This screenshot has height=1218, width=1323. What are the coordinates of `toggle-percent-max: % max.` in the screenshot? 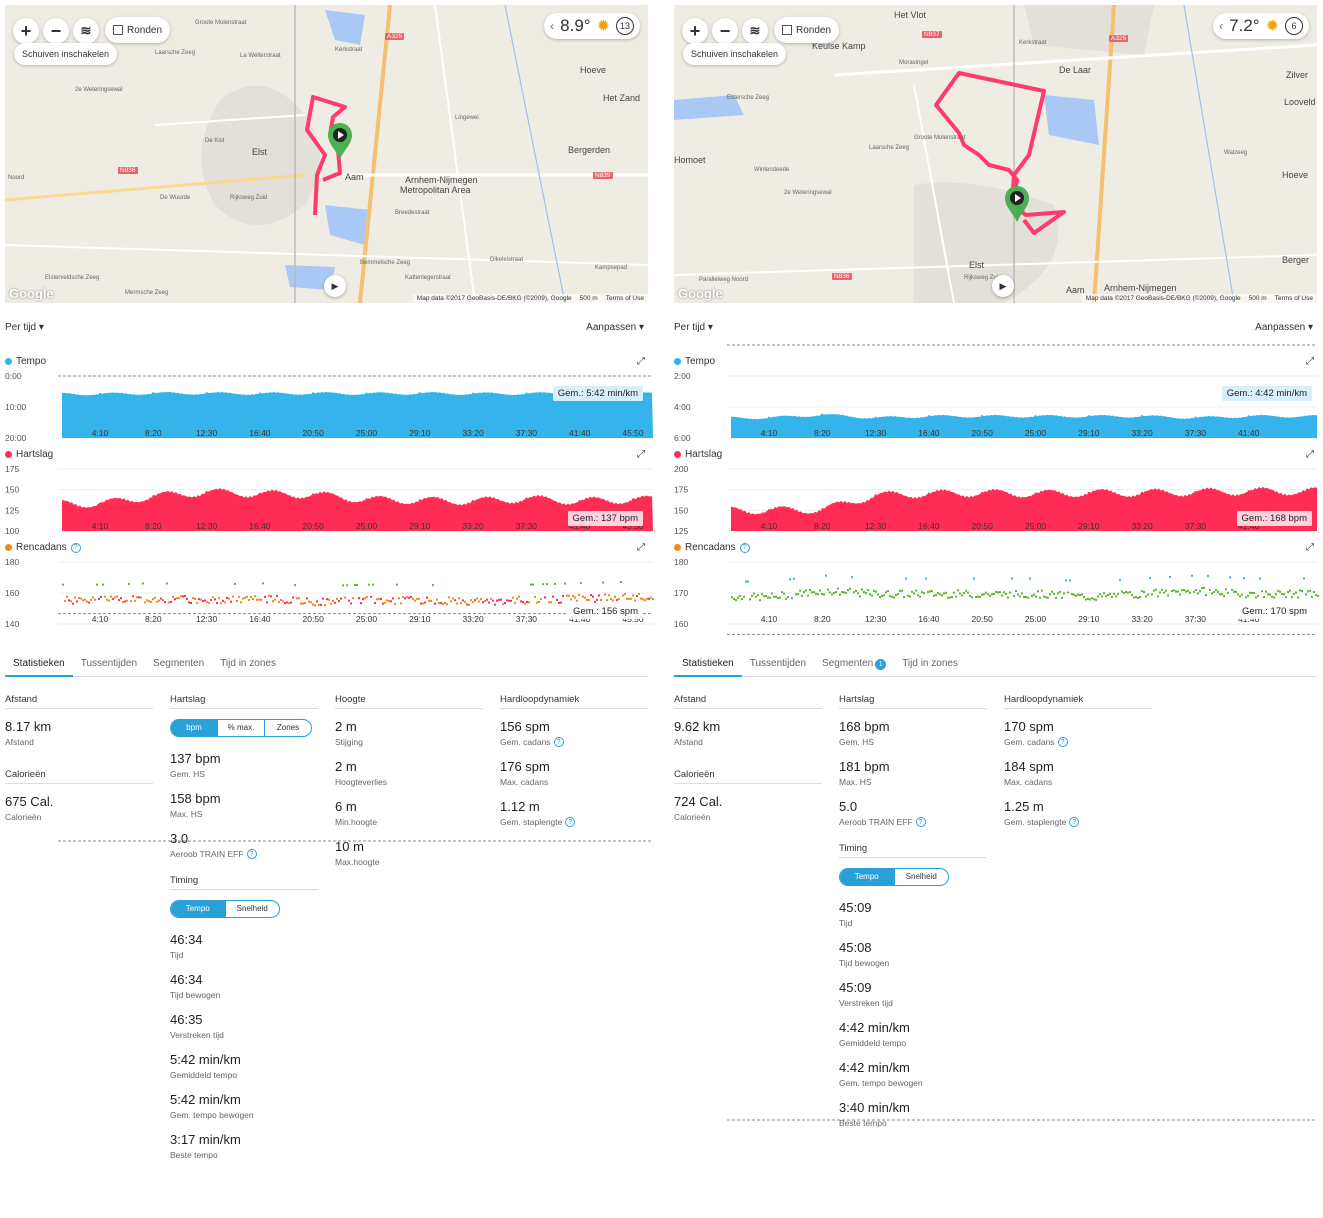 It's located at (240, 728).